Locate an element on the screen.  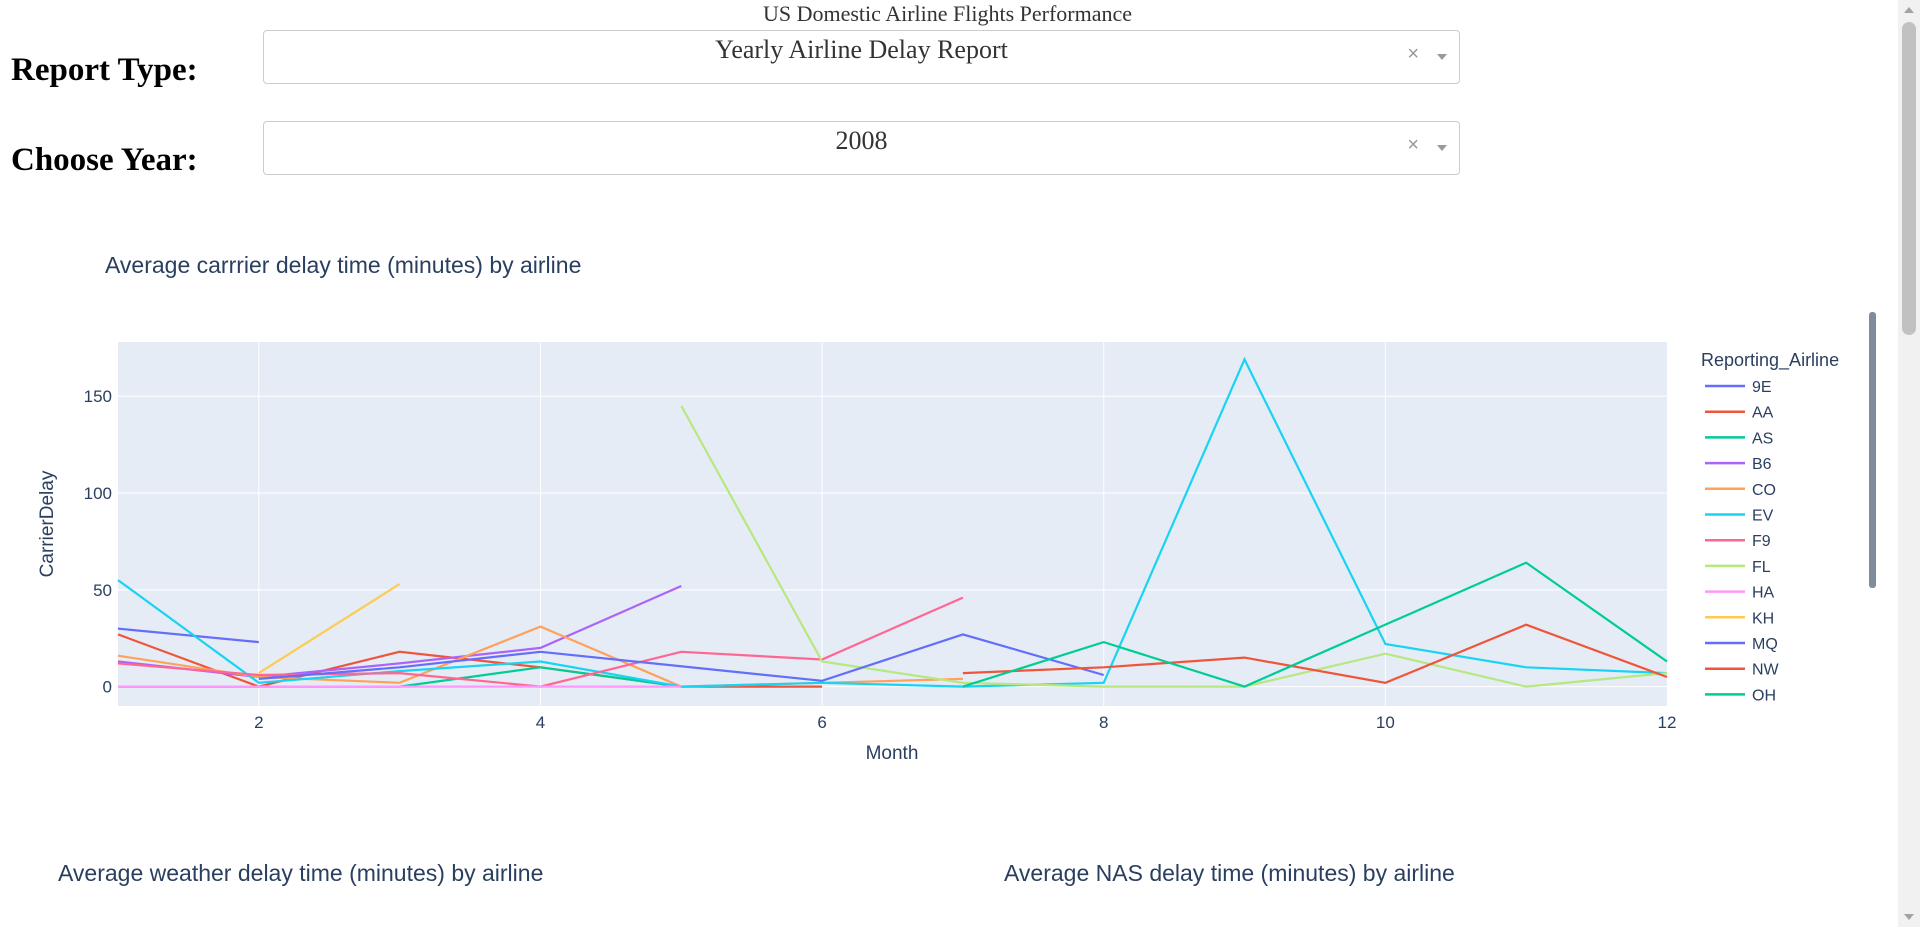
report-type-dropdown: Yearly Airline Delay Report × is located at coordinates (861, 57).